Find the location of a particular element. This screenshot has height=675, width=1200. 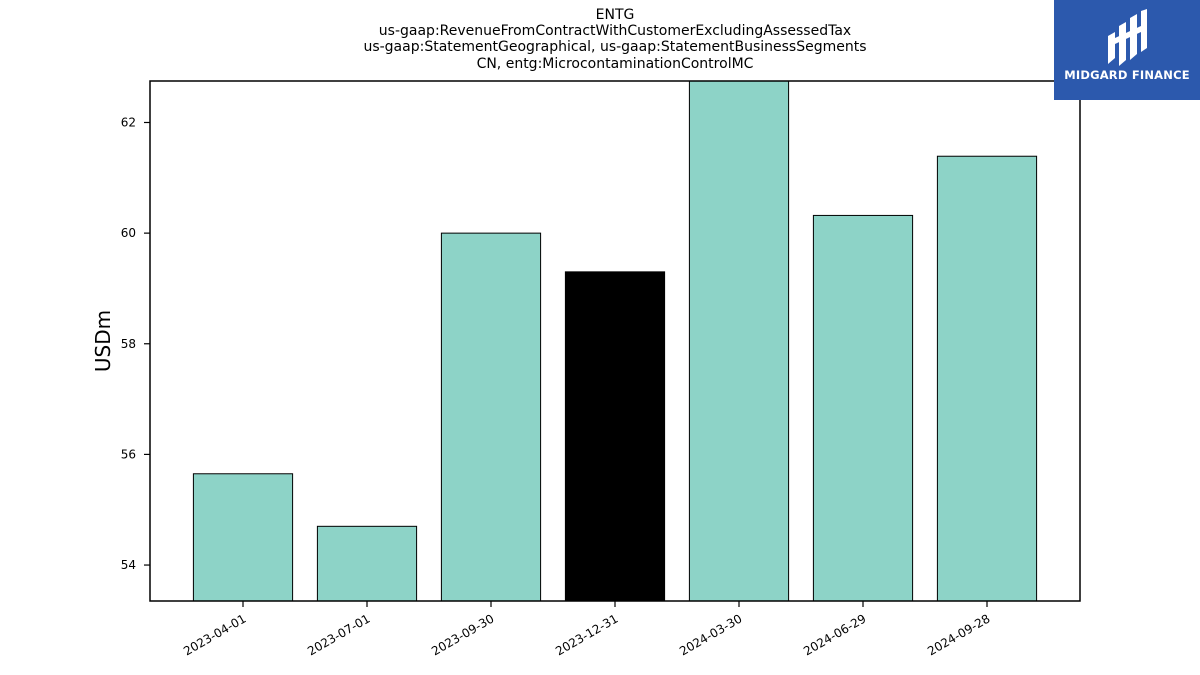

midgard-m-logo-icon is located at coordinates (1127, 37).